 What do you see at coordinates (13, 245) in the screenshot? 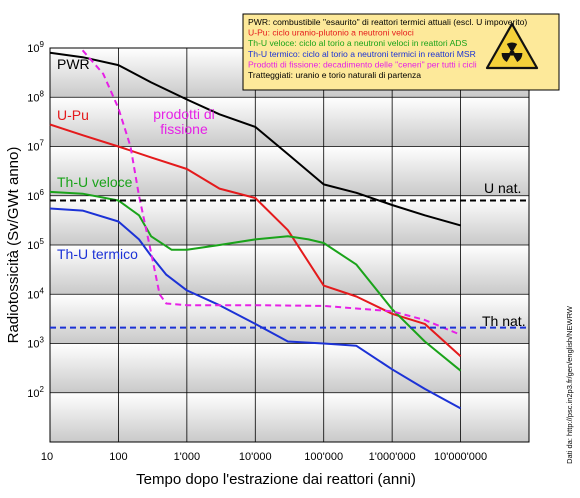
I see `y-axis-title: Radiotossicità (Sv/GWt anno)` at bounding box center [13, 245].